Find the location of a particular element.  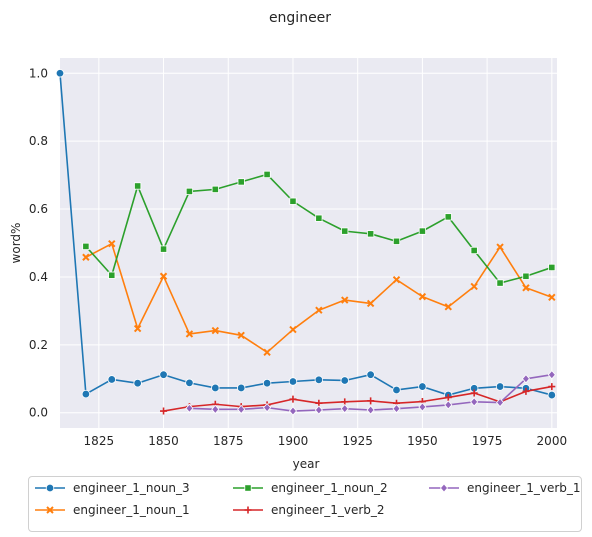

legend-entry: engineer_1_verb_1 is located at coordinates (505, 488).